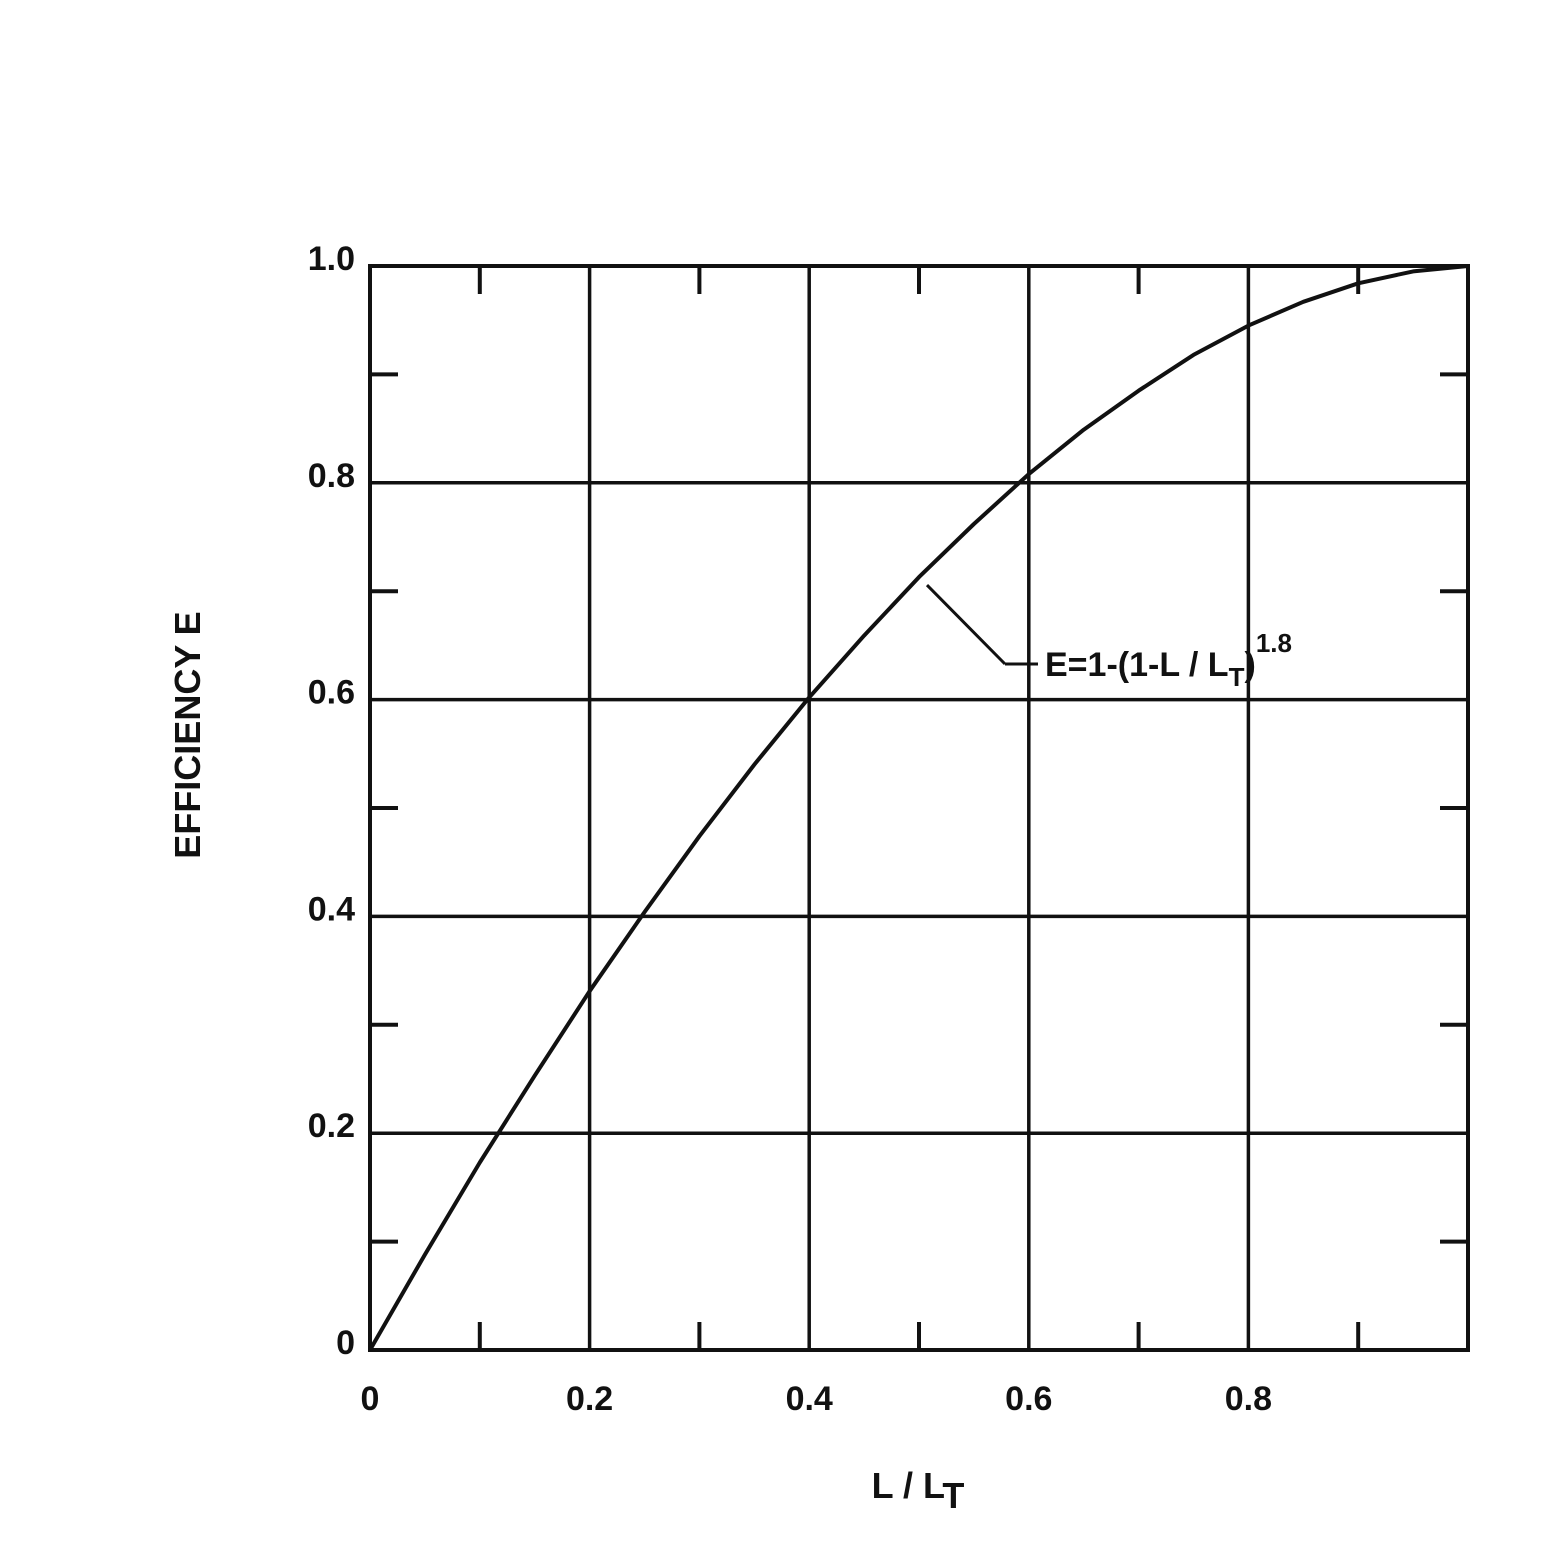 This screenshot has width=1549, height=1541. Describe the element at coordinates (1249, 665) in the screenshot. I see `formula-close: )` at that location.